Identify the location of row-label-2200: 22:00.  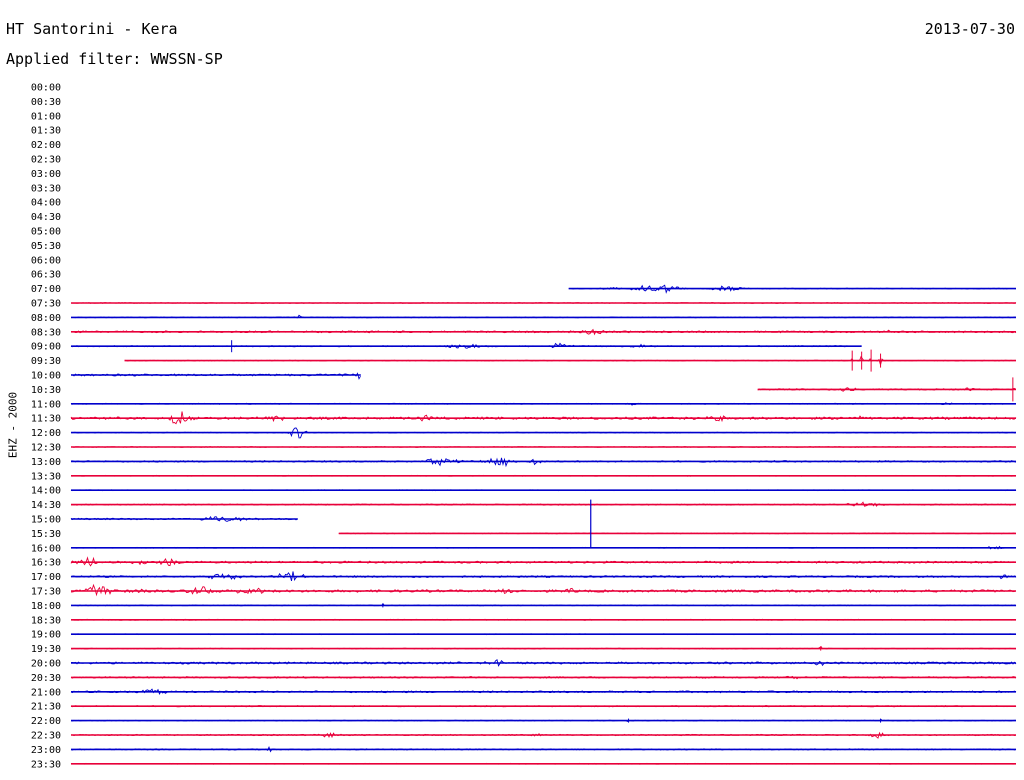
(46, 721).